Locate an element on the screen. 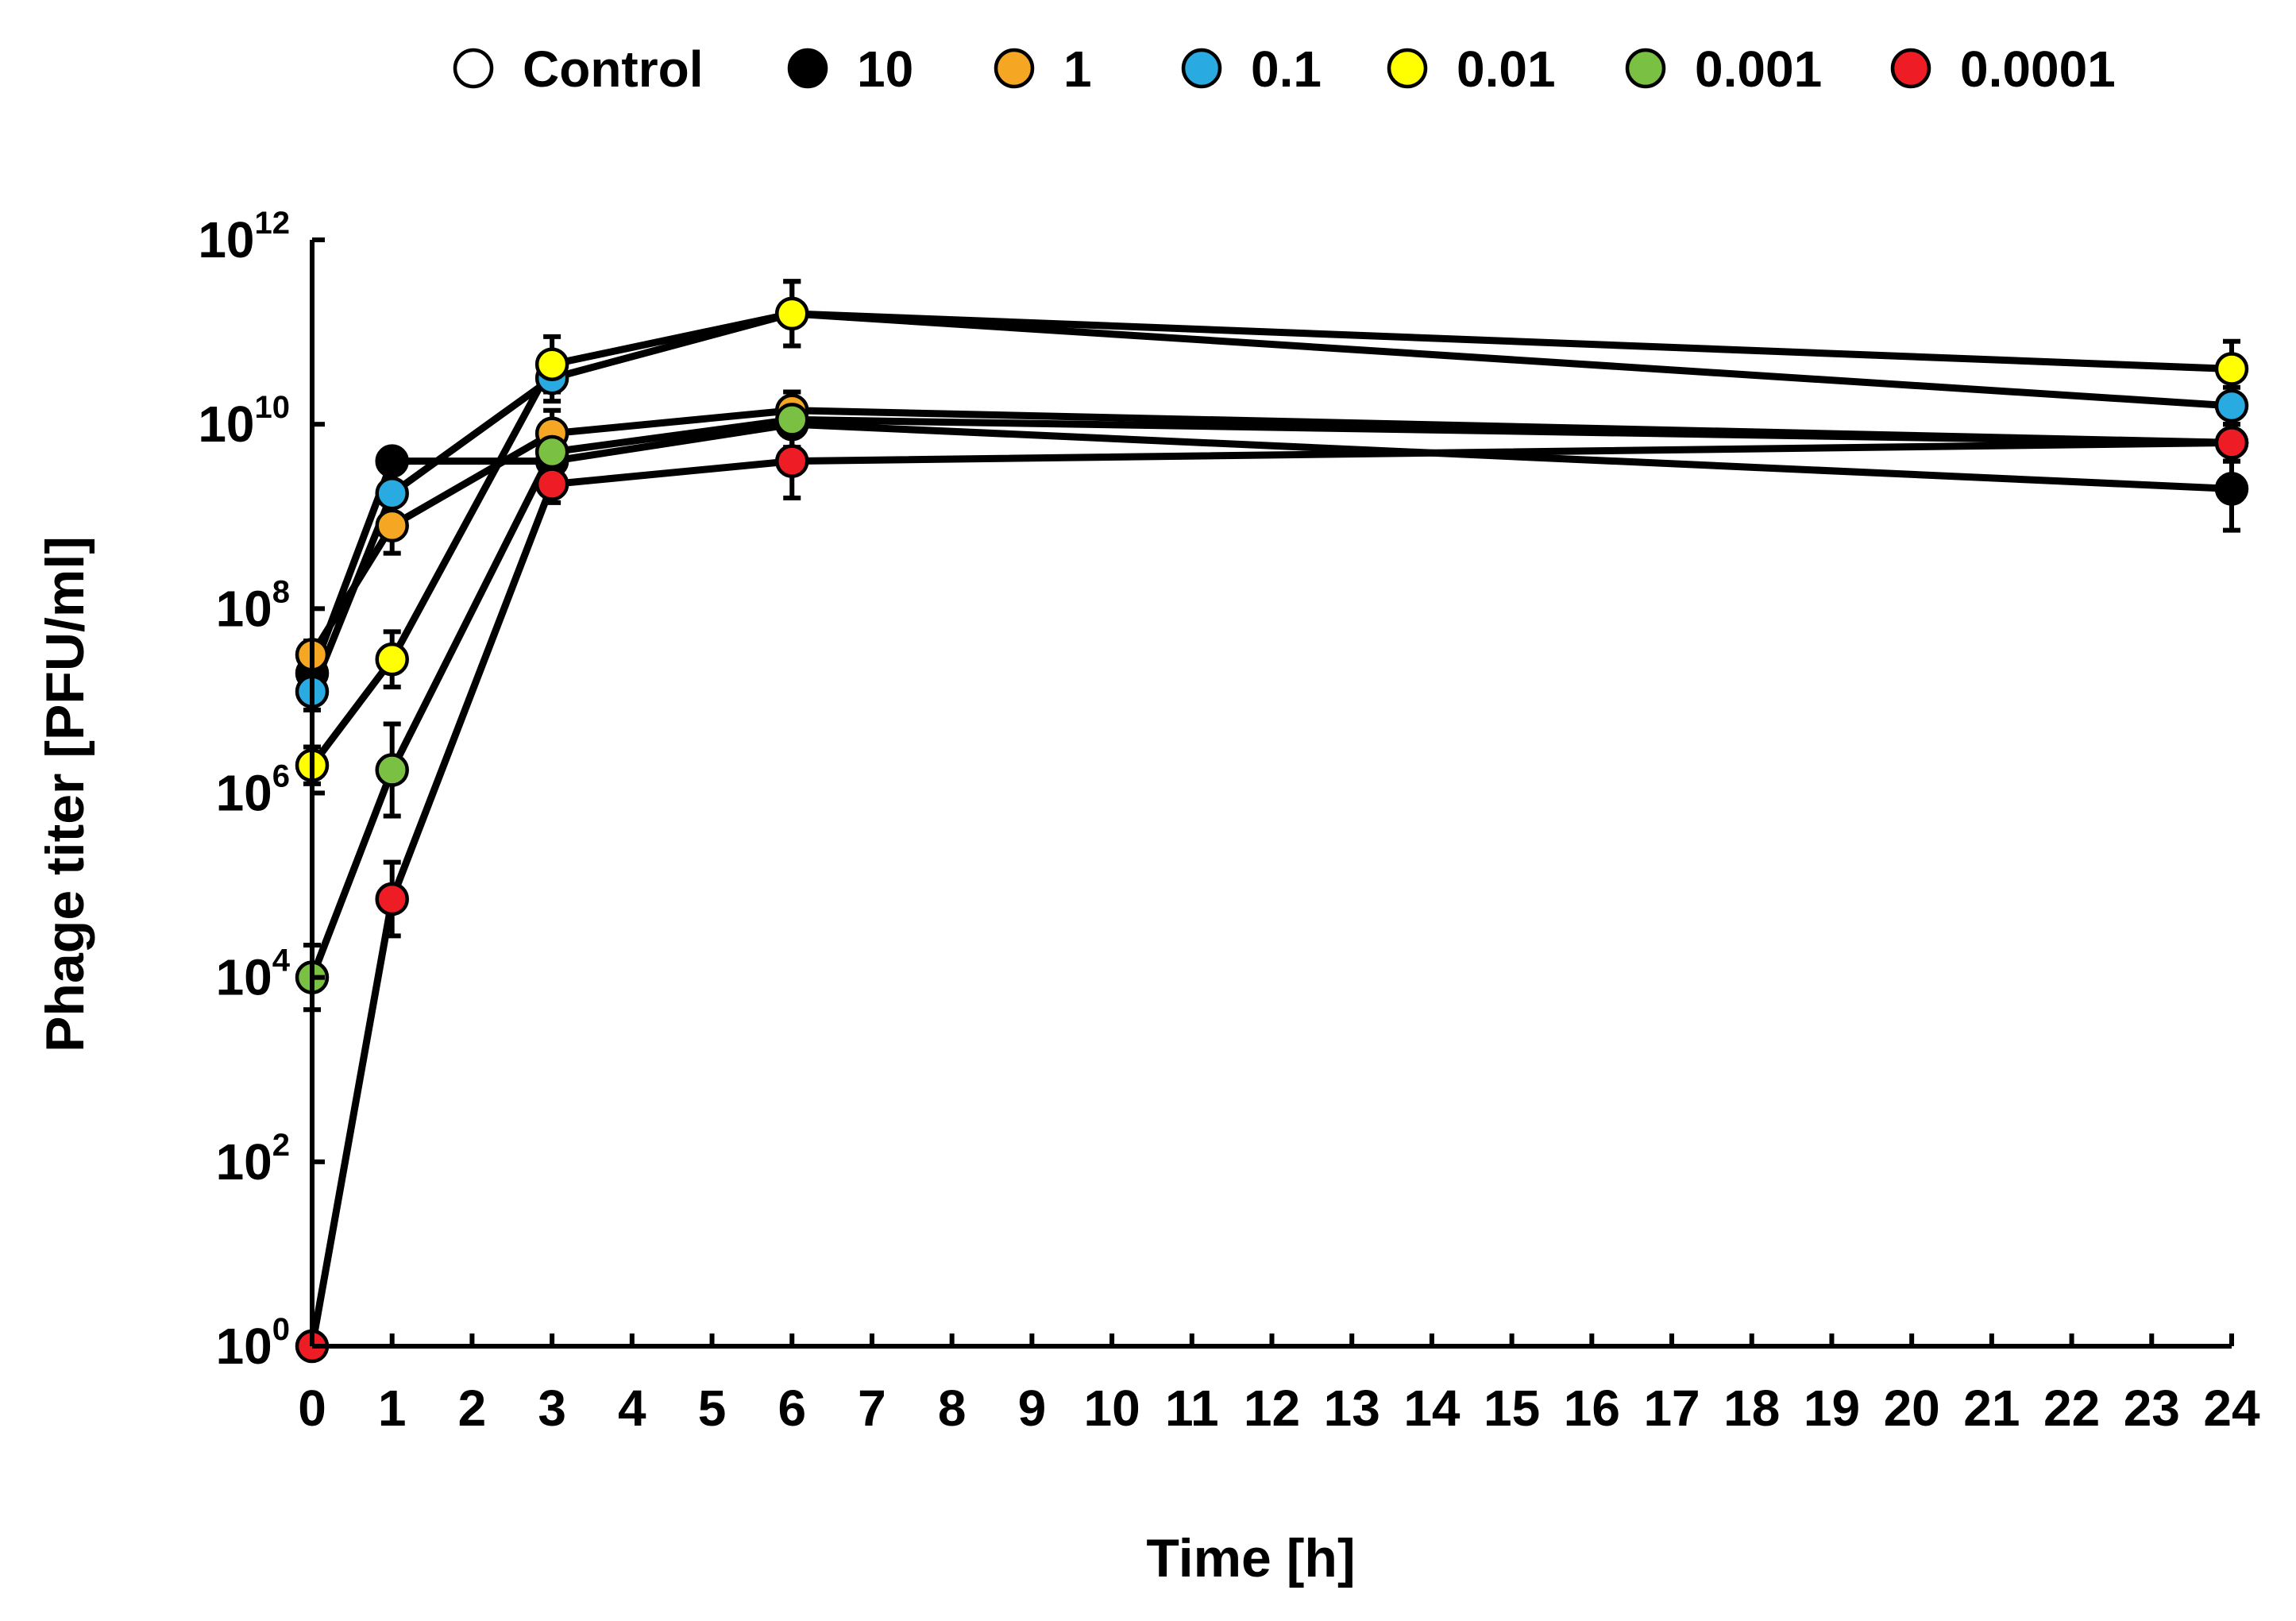  legend-marker-0.001 is located at coordinates (1645, 68).